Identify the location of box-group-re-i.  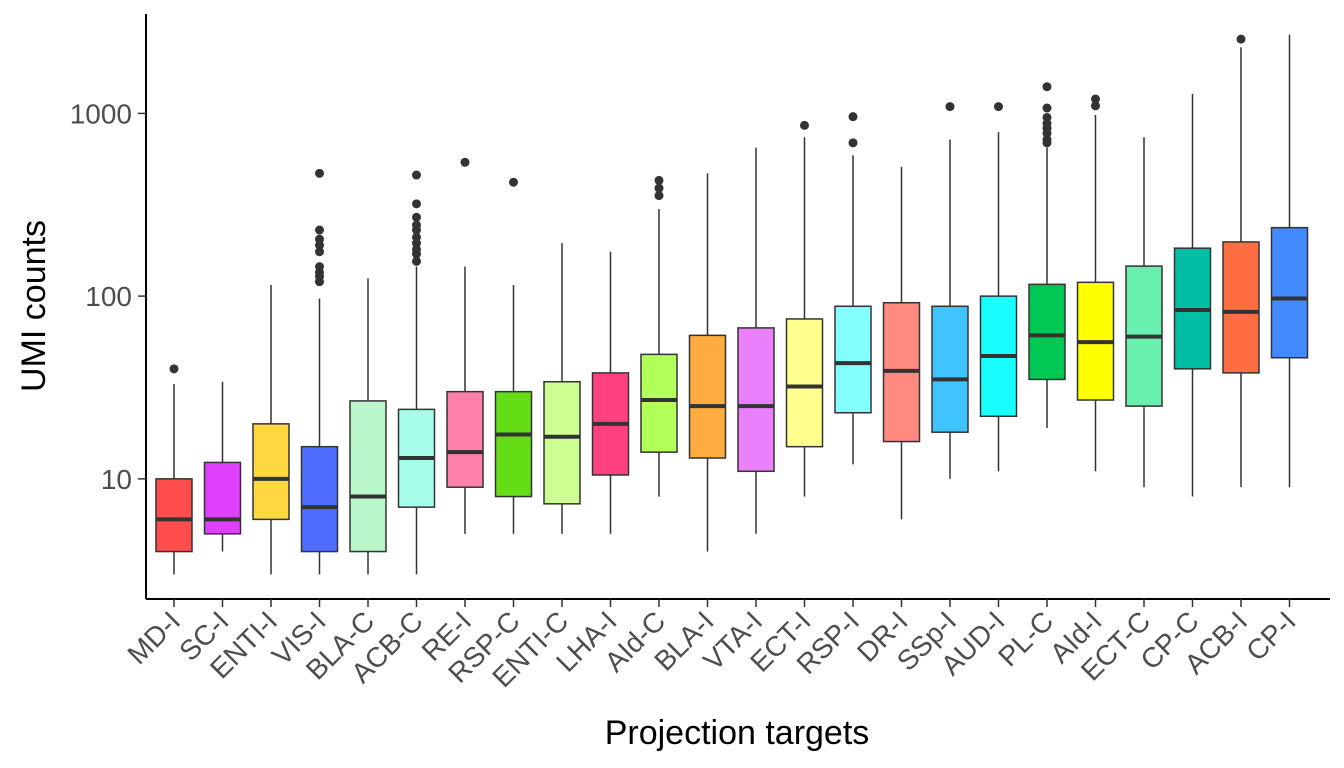
(465, 345).